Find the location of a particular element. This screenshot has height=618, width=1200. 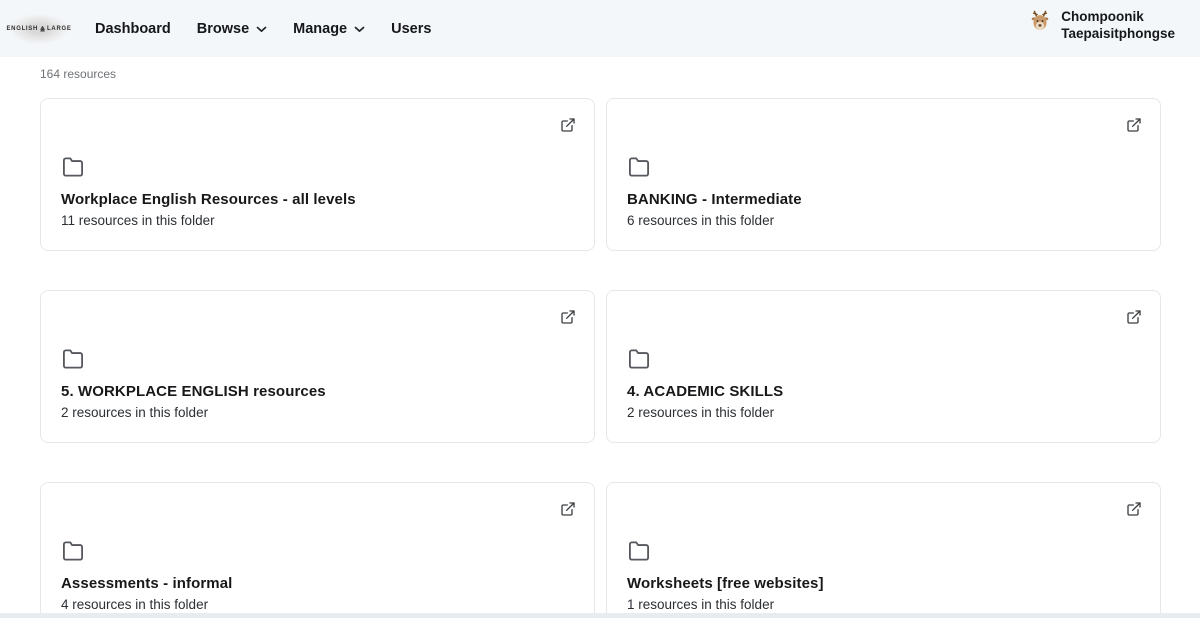

user-name-line2: Taepaisitphongse is located at coordinates (1118, 33).